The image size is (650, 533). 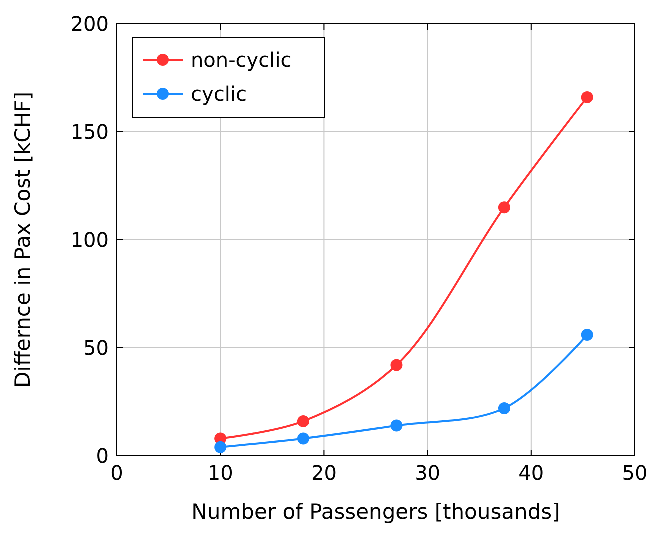 I want to click on x-tick-label: 0, so click(x=117, y=473).